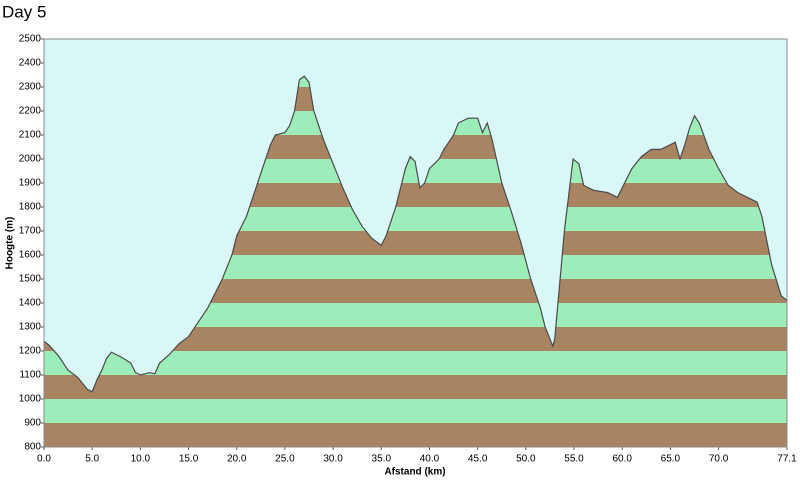 This screenshot has width=800, height=483. I want to click on y-axis-label: Hoogte (m), so click(10, 243).